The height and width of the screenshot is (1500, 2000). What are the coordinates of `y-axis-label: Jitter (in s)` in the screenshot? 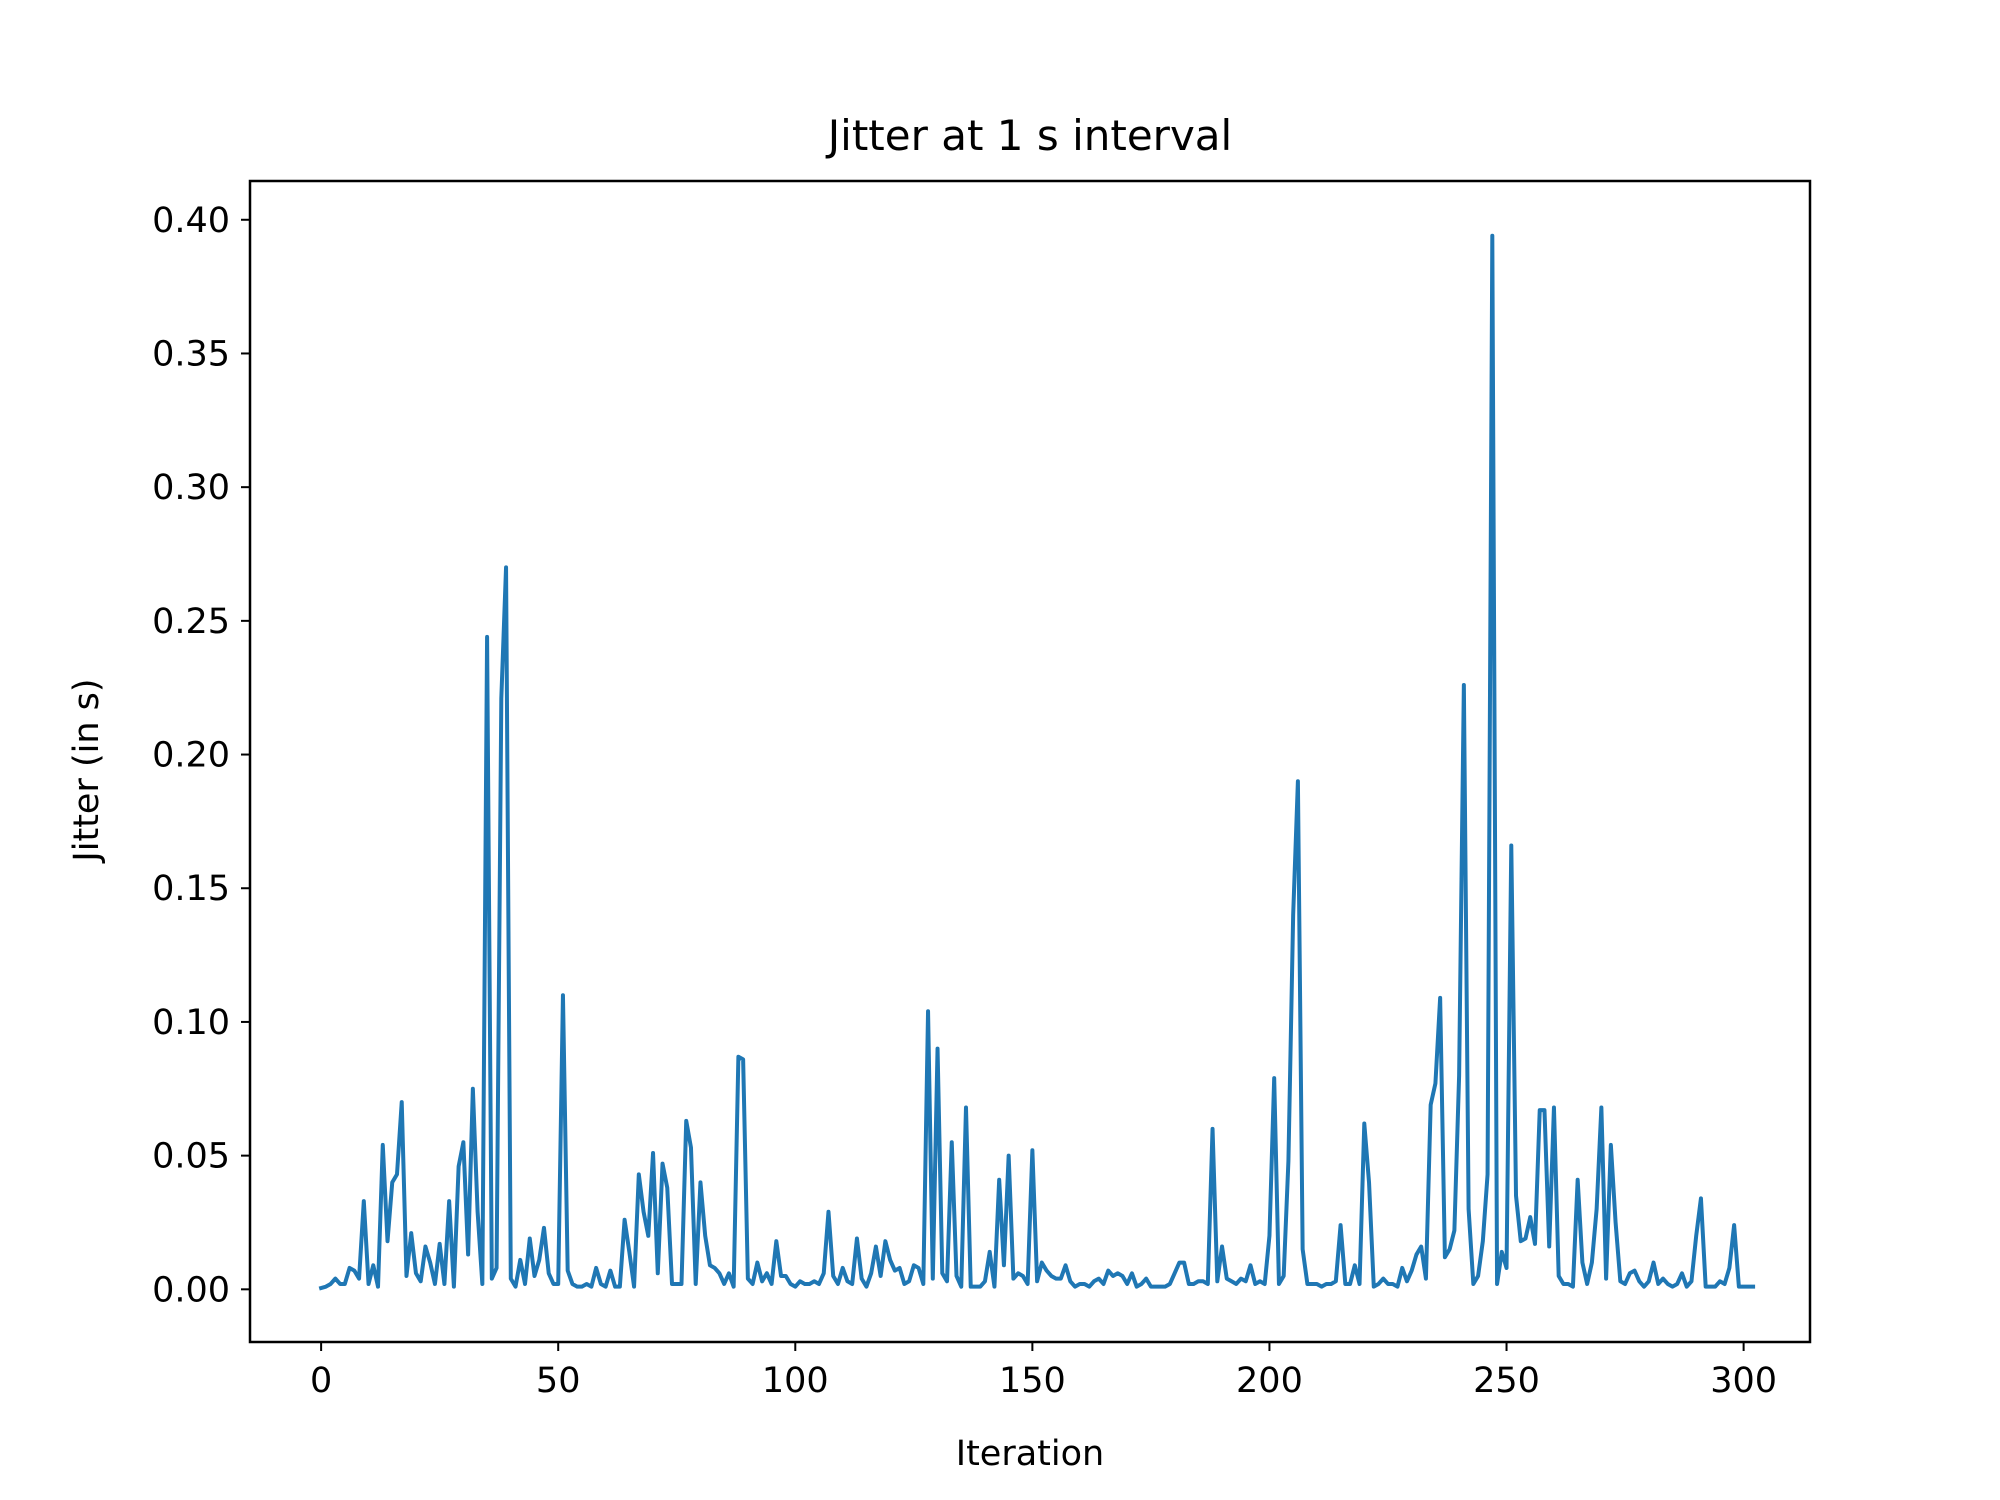 It's located at (87, 770).